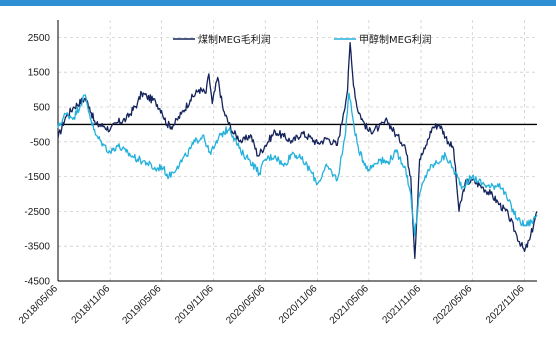 Image resolution: width=556 pixels, height=344 pixels. What do you see at coordinates (41, 108) in the screenshot?
I see `y-tick-label: 500` at bounding box center [41, 108].